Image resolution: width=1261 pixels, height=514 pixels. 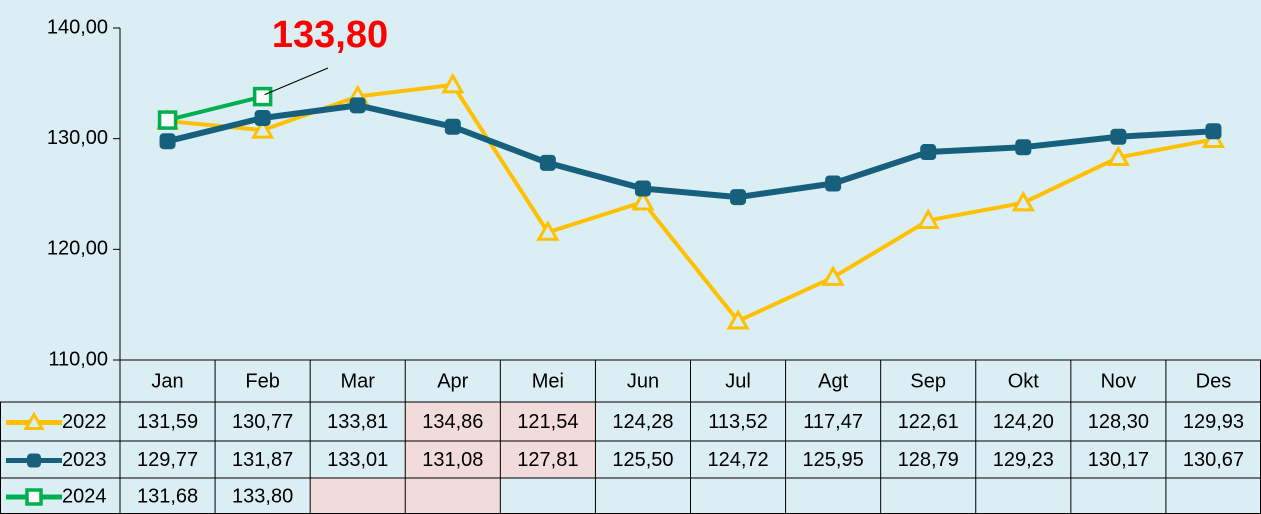 What do you see at coordinates (167, 422) in the screenshot?
I see `value-label: 131,59` at bounding box center [167, 422].